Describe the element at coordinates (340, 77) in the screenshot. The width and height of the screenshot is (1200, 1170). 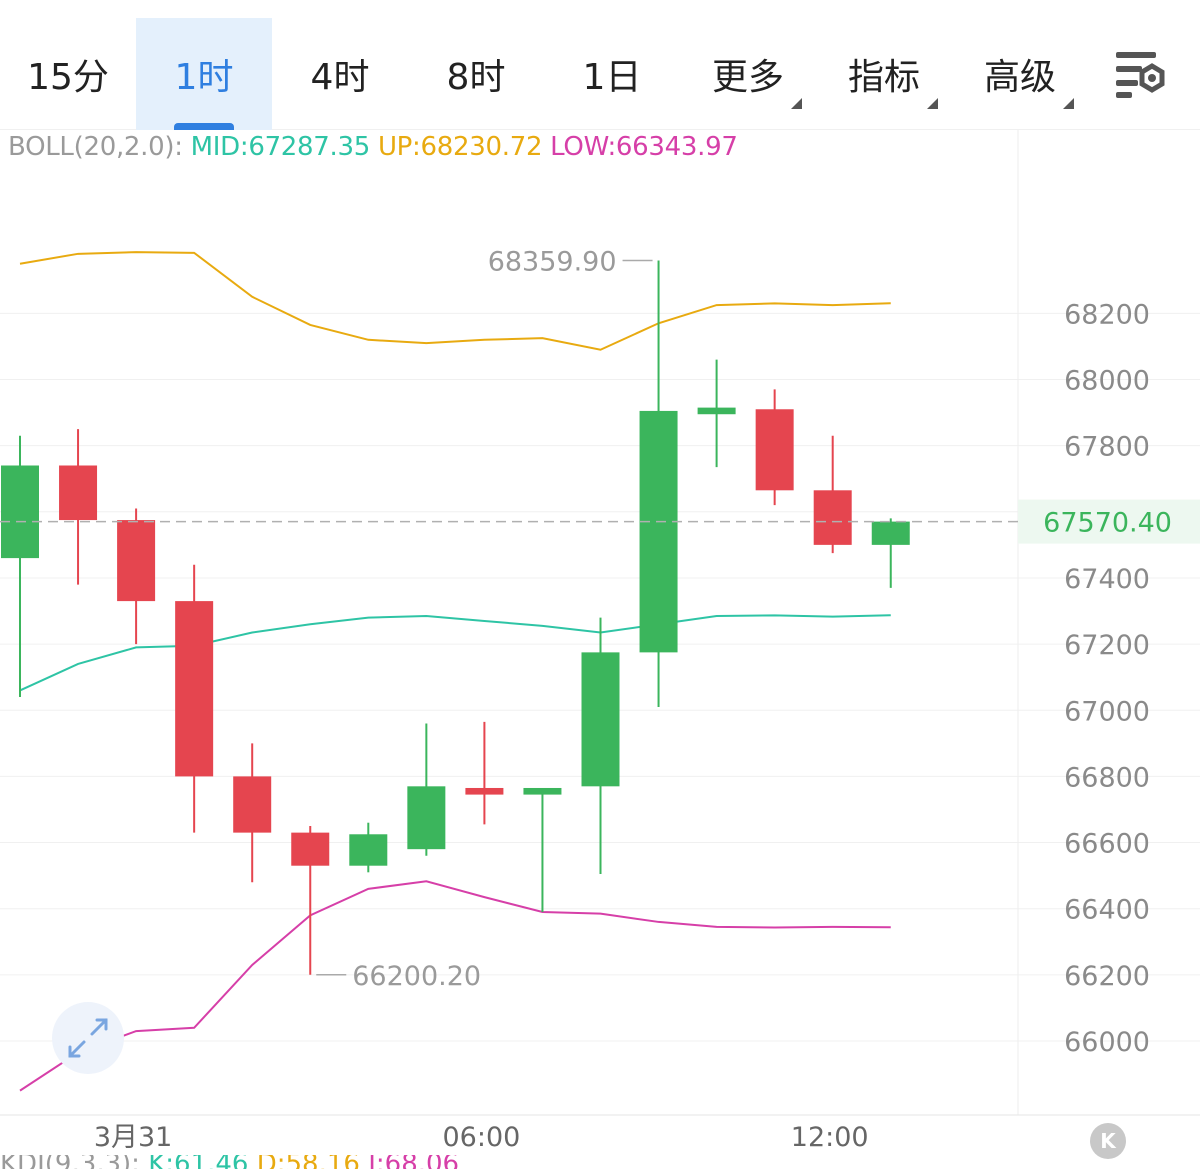
I see `tab-label: 4时` at that location.